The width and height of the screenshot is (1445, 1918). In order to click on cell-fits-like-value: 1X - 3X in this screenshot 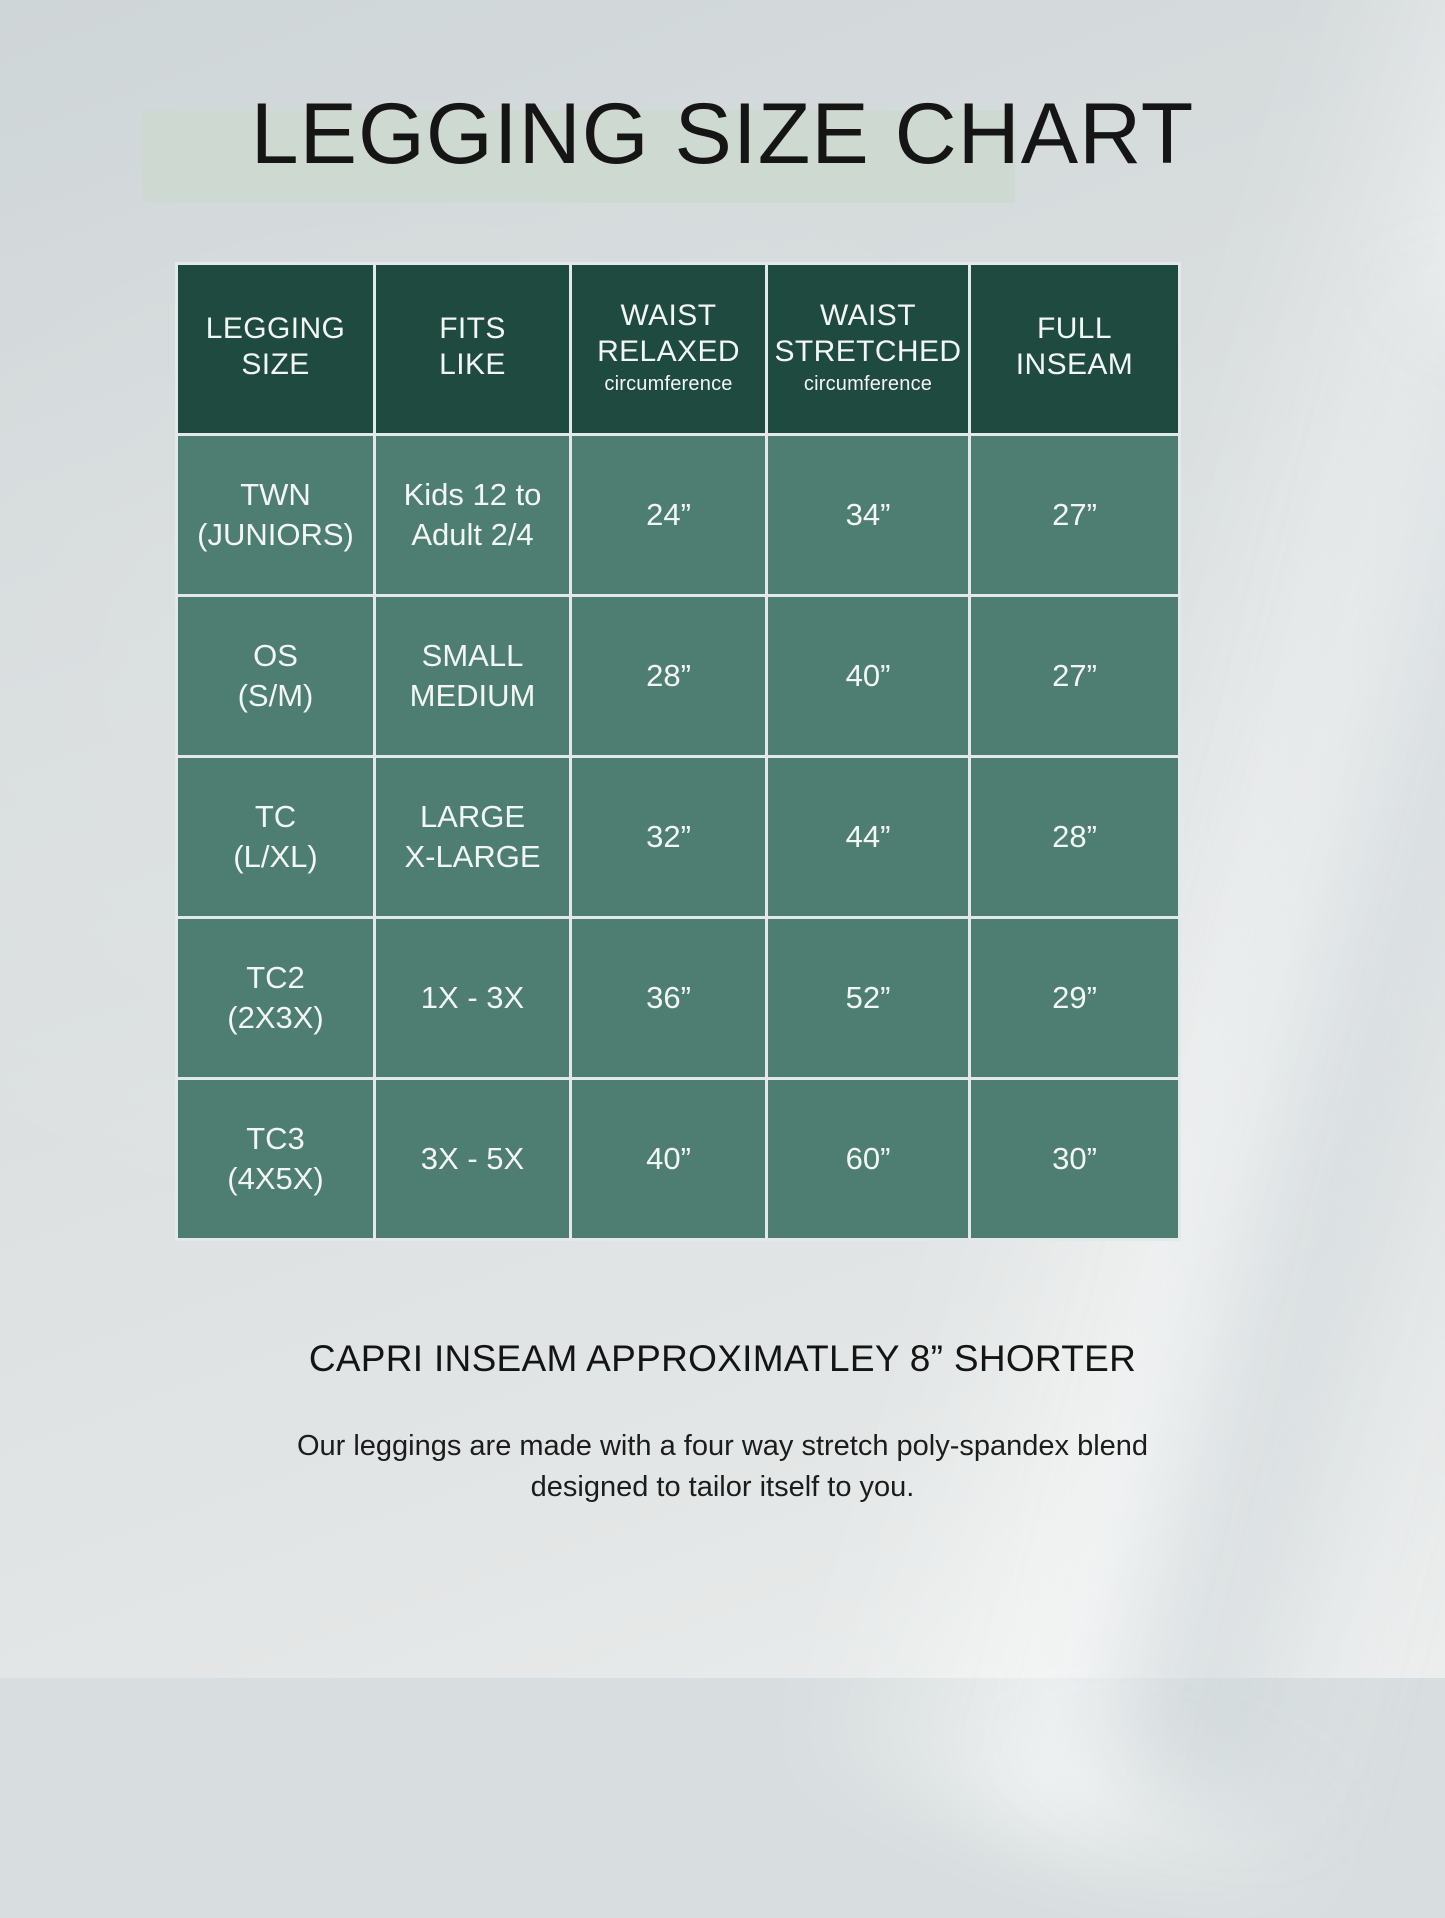, I will do `click(472, 998)`.